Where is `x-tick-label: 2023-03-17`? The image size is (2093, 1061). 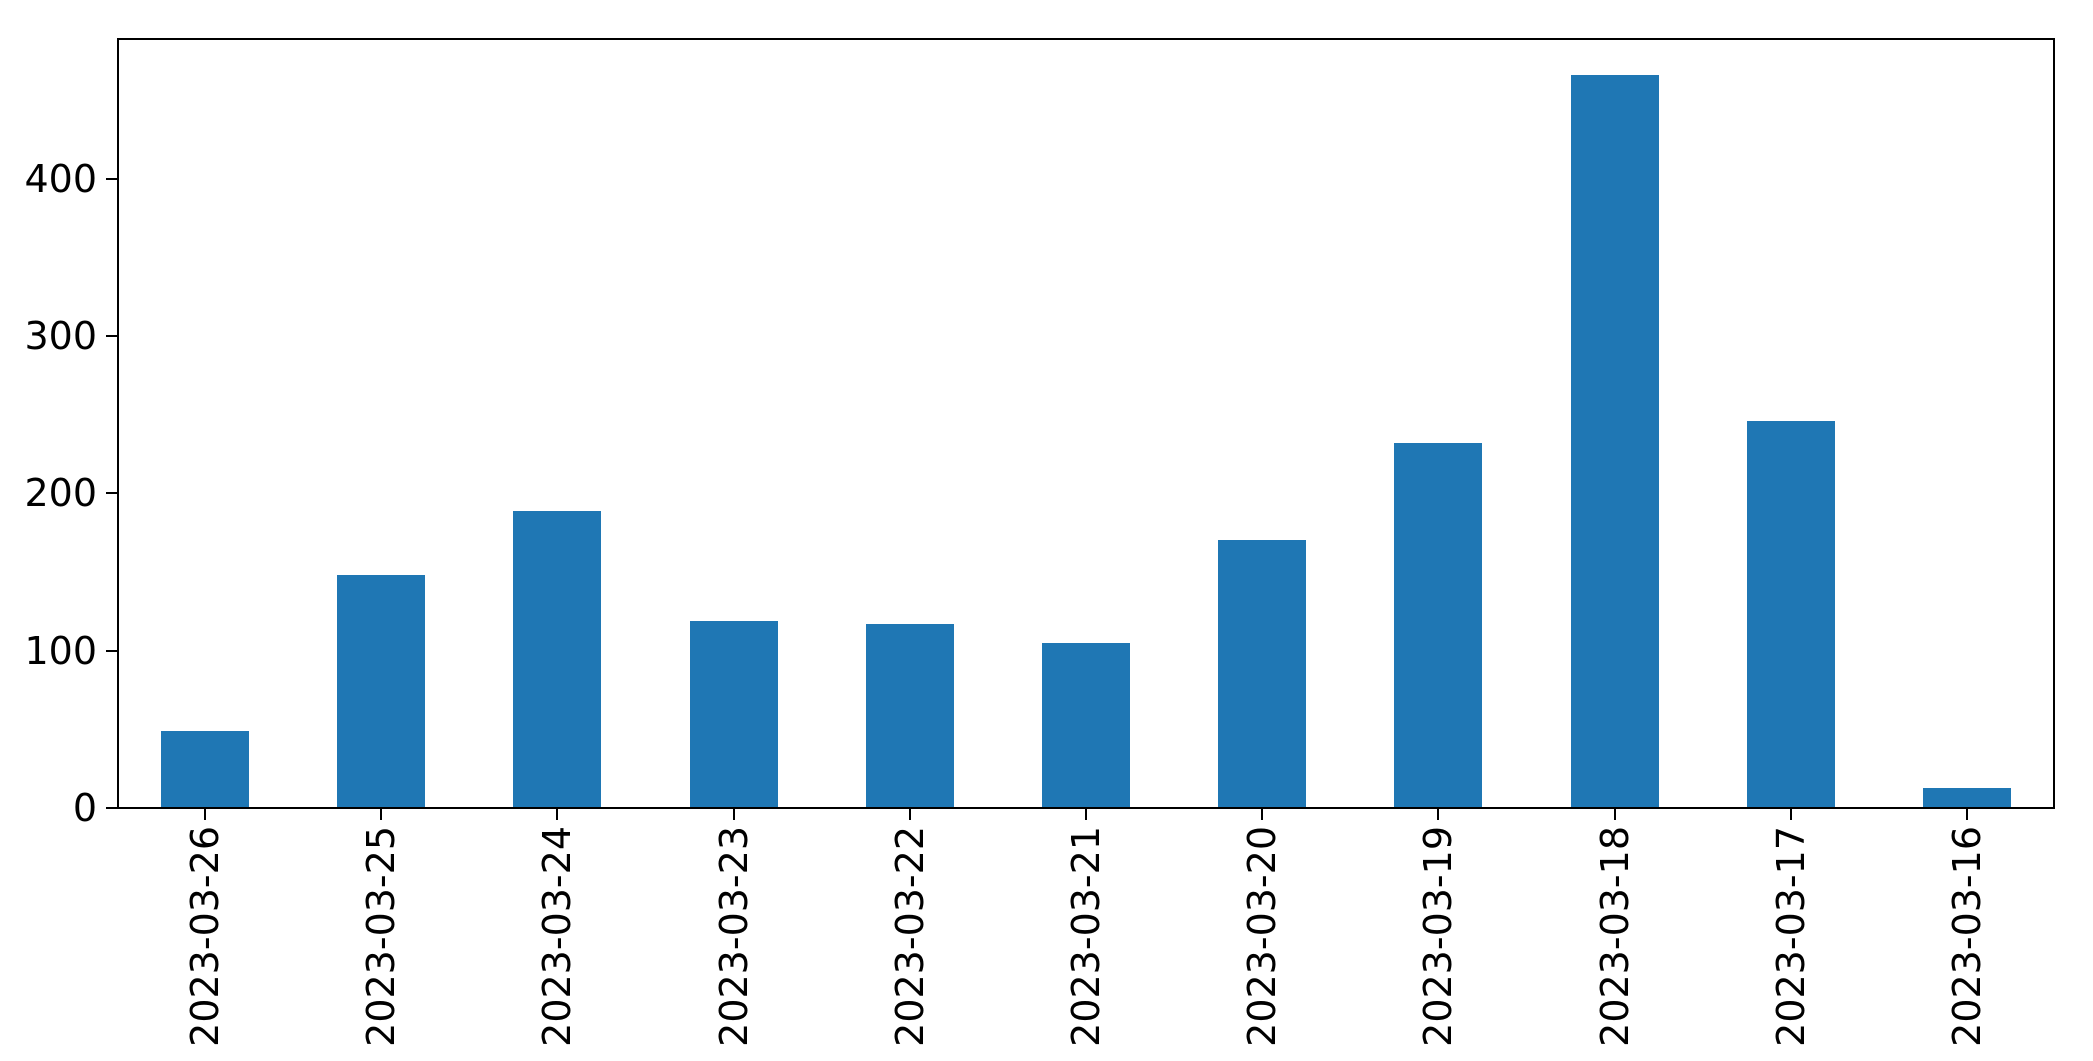
x-tick-label: 2023-03-17 is located at coordinates (1791, 936).